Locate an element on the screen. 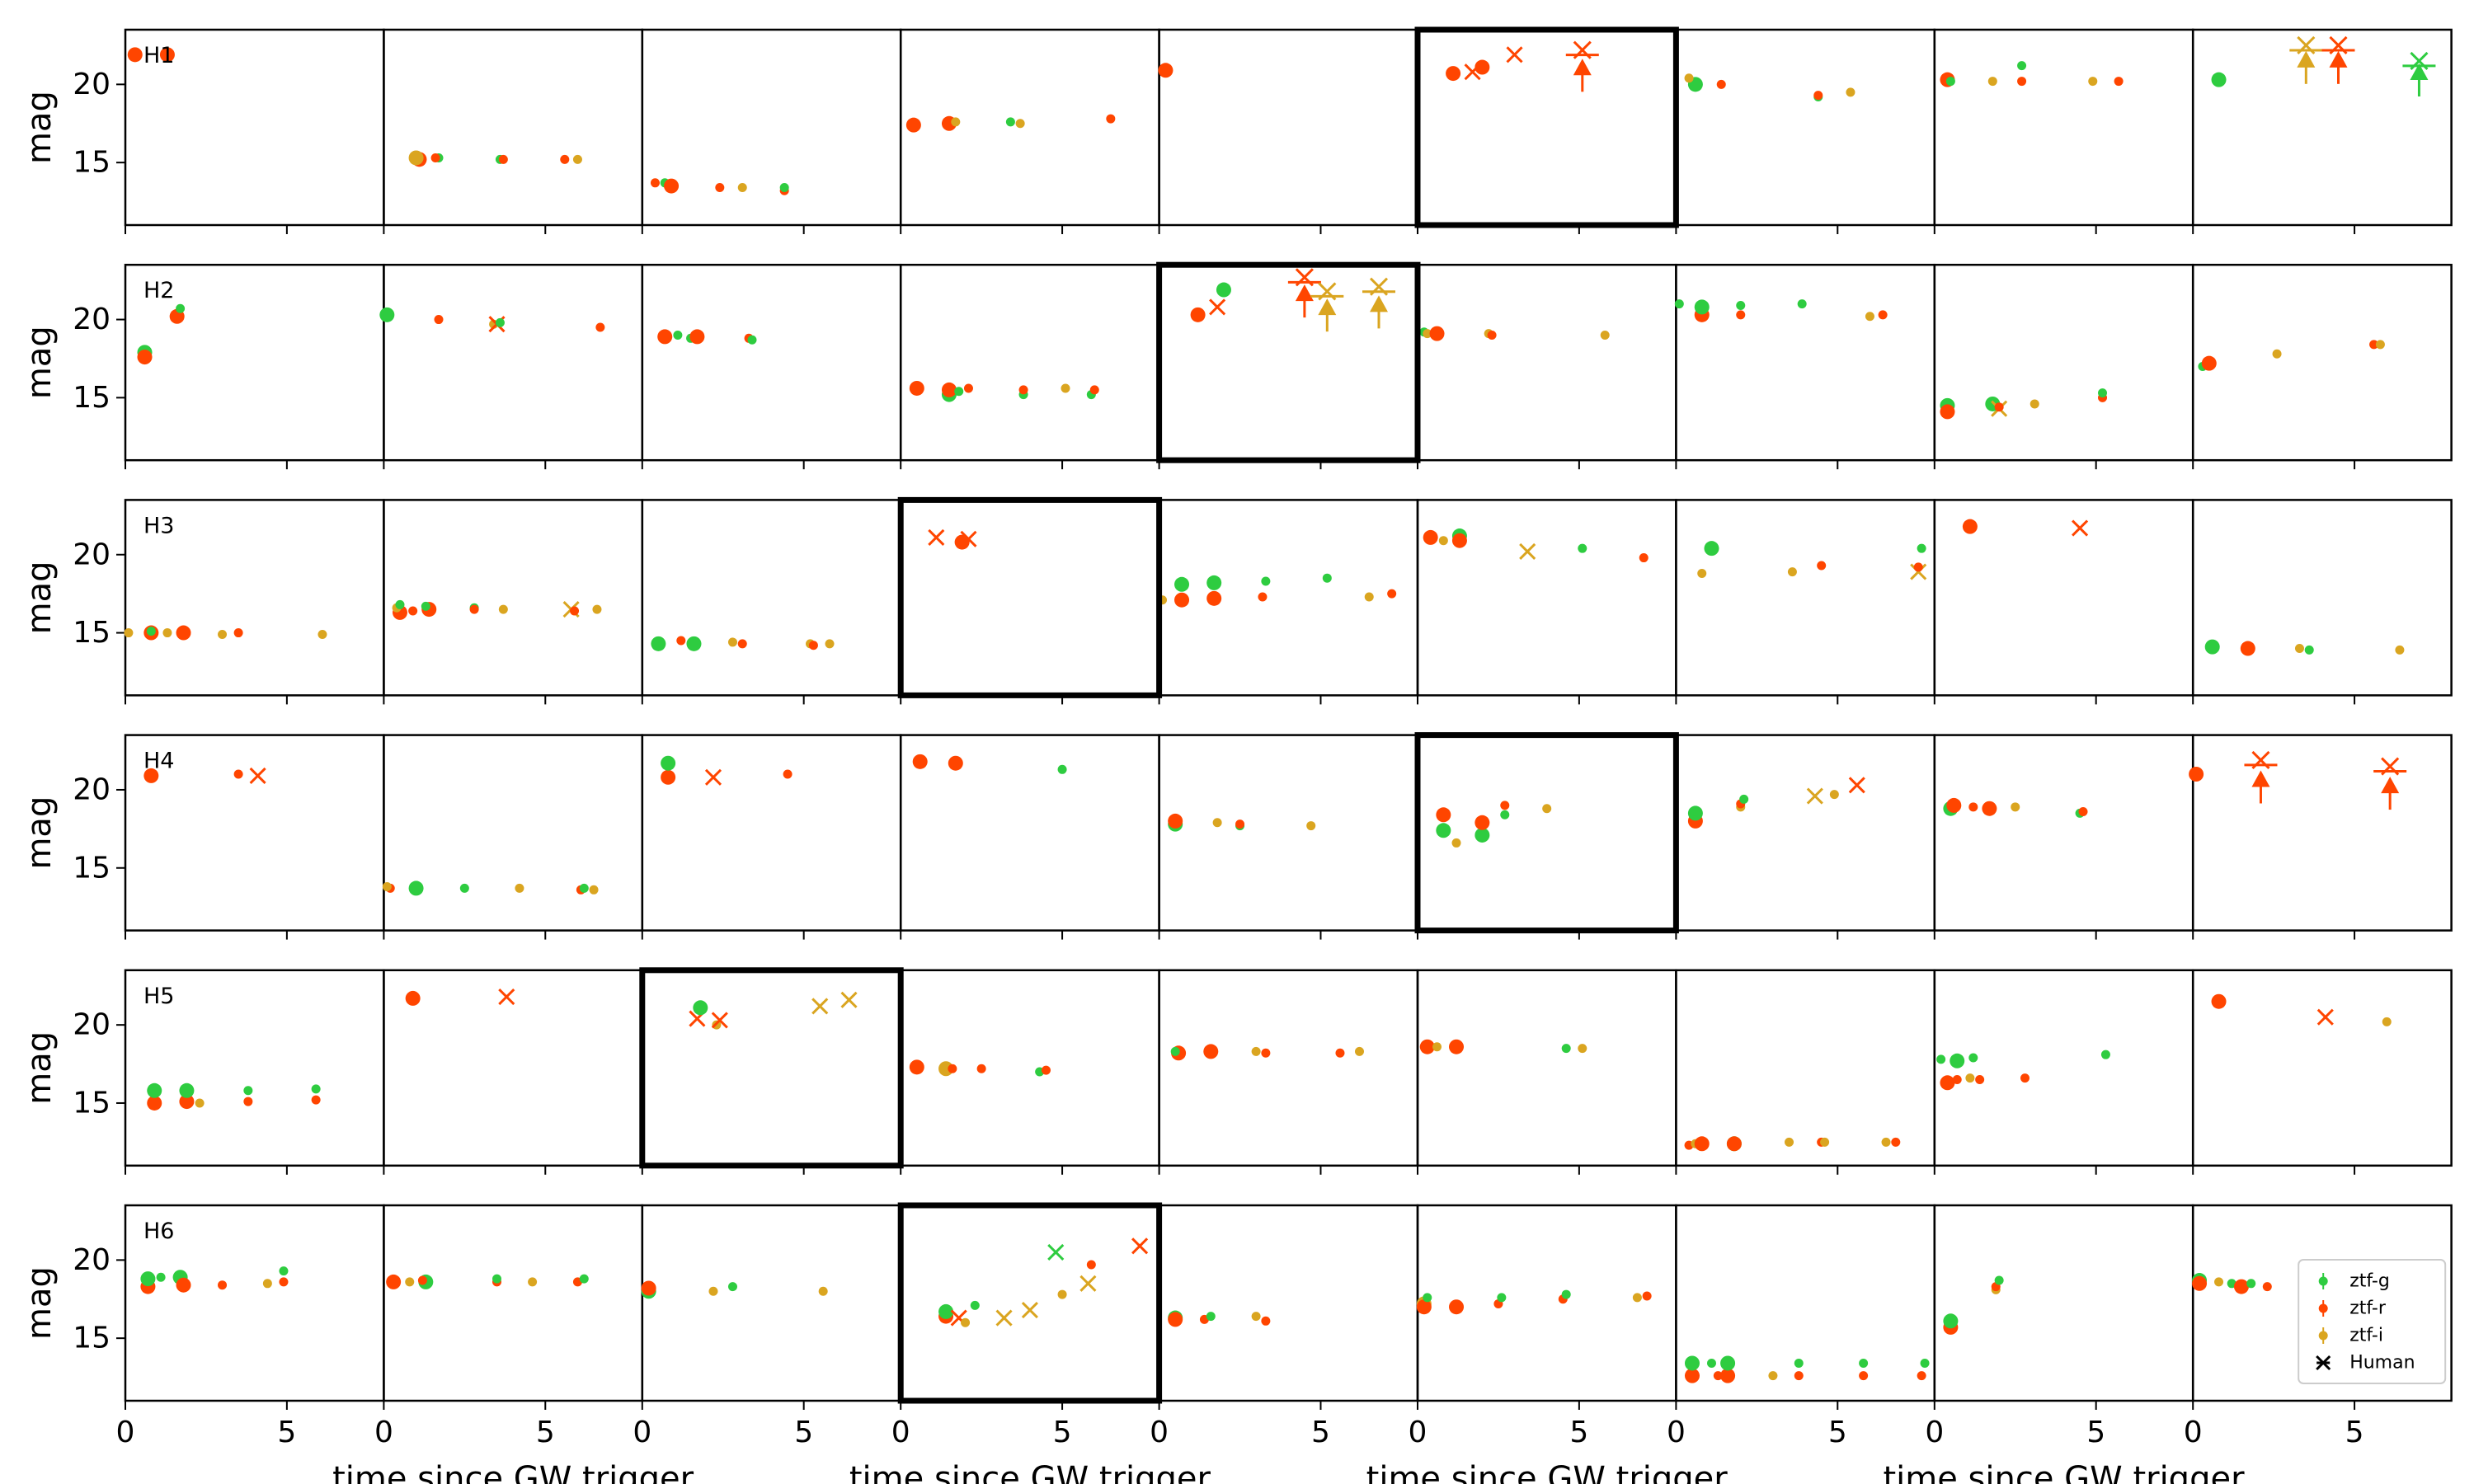 The width and height of the screenshot is (2474, 1484). row-label: H2 is located at coordinates (158, 290).